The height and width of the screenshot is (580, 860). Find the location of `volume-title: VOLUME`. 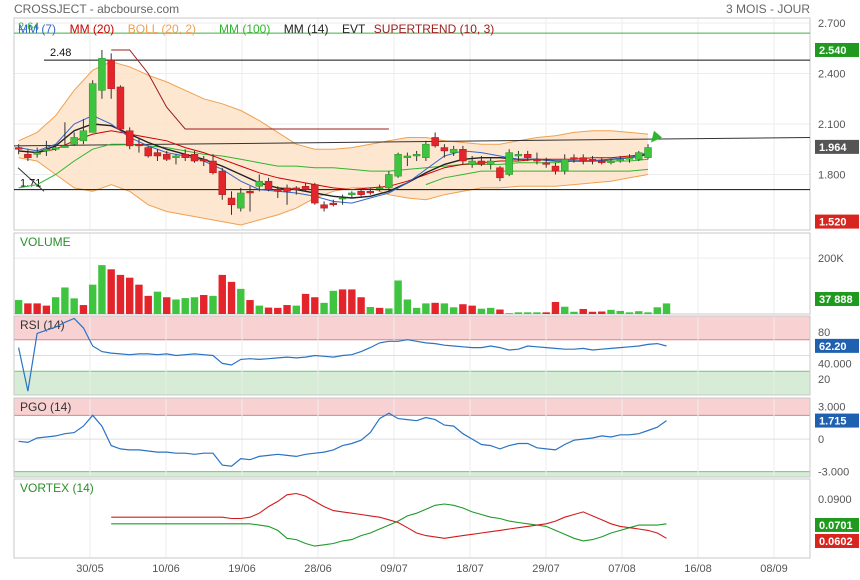

volume-title: VOLUME is located at coordinates (45, 242).